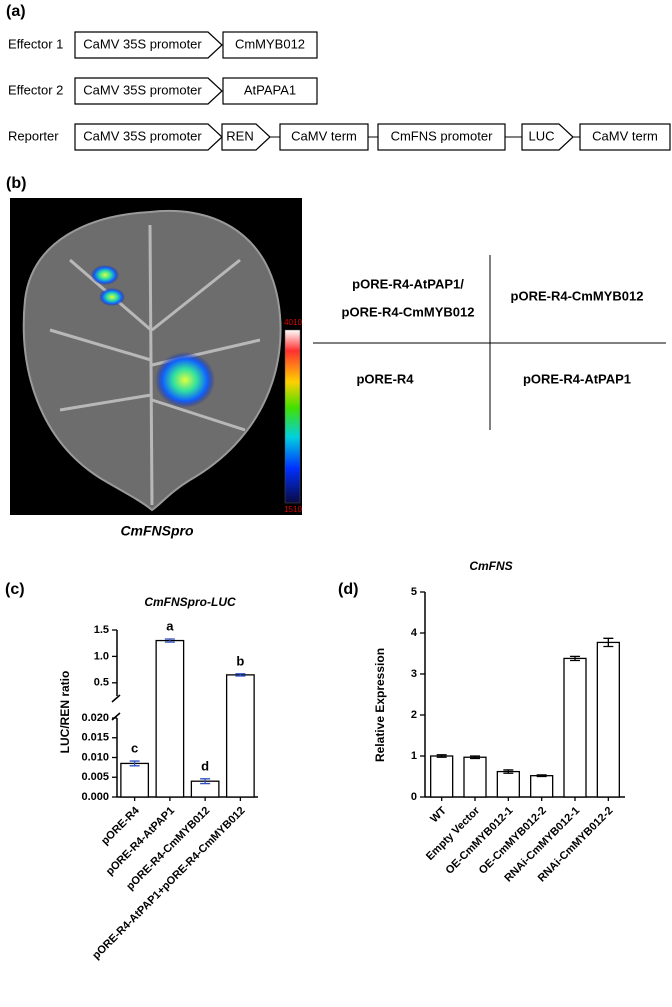 This screenshot has height=1007, width=672. What do you see at coordinates (414, 797) in the screenshot?
I see `y-tick-label: 0` at bounding box center [414, 797].